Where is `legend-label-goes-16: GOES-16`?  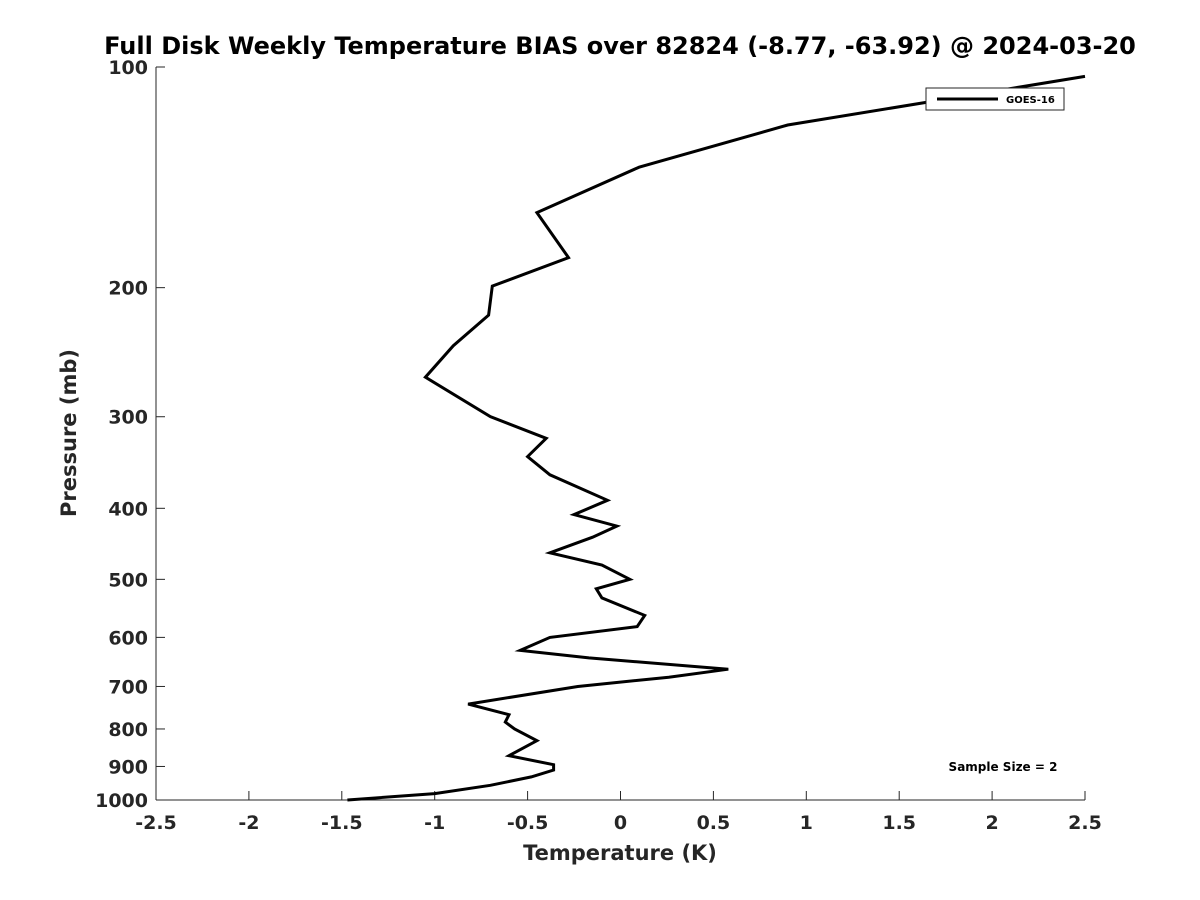
legend-label-goes-16: GOES-16 is located at coordinates (1030, 100).